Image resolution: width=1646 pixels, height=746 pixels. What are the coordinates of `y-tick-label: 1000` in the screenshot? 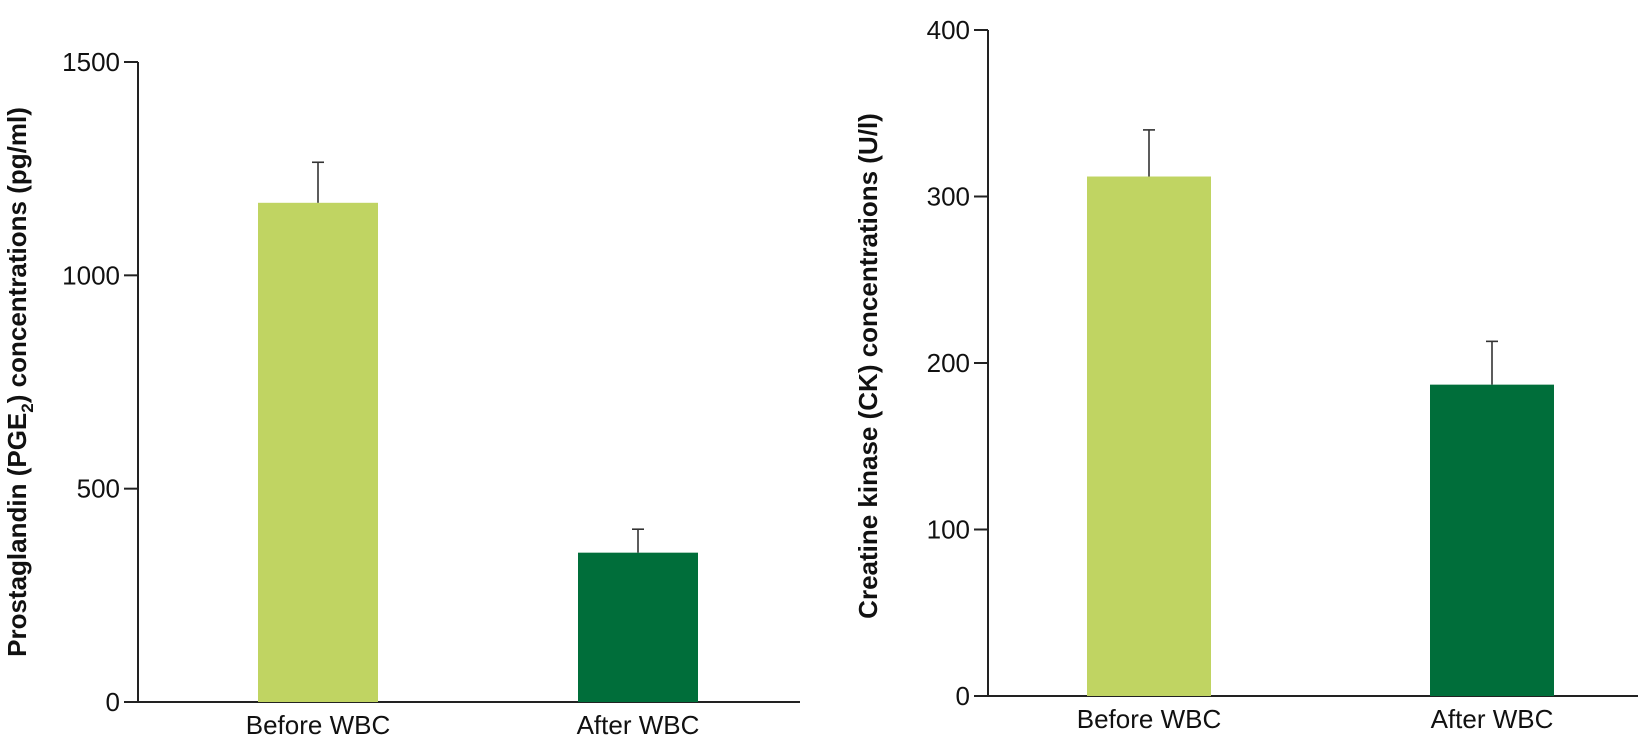 It's located at (91, 275).